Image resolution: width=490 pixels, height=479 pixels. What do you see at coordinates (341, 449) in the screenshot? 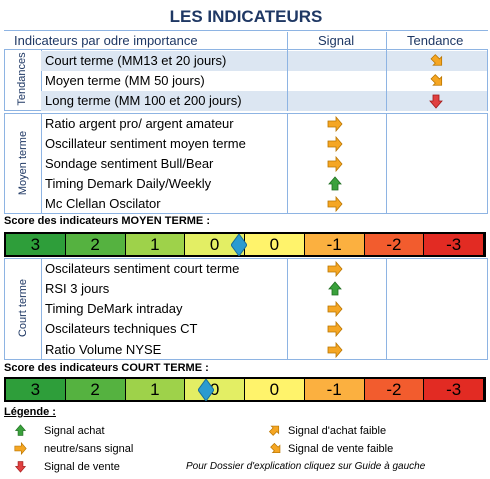
I see `legend-vente-faible: Signal de vente faible` at bounding box center [341, 449].